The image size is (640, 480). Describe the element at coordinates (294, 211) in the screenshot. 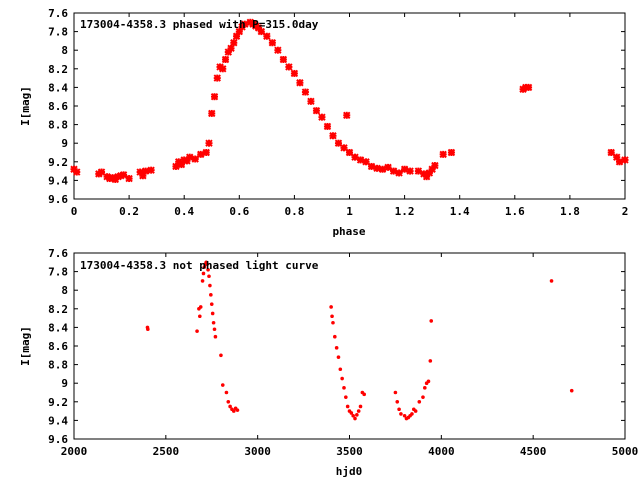

I see `x-tick-label: 0.8` at that location.